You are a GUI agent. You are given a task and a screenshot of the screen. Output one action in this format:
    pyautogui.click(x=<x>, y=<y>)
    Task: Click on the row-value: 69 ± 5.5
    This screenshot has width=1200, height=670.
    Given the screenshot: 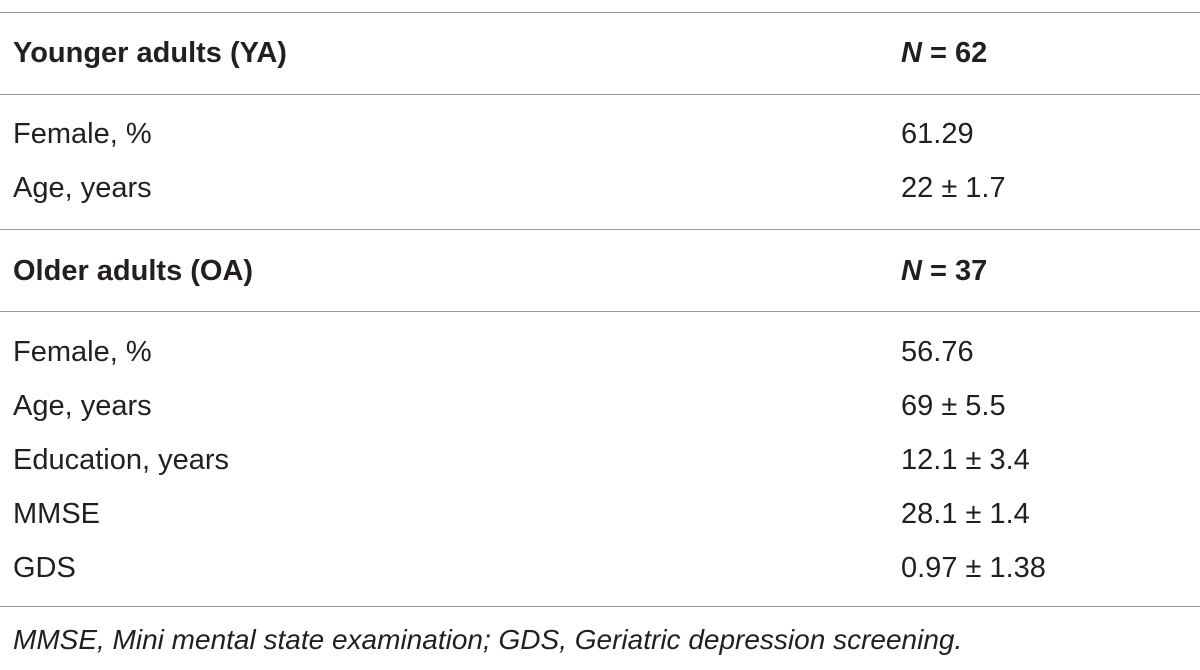 What is the action you would take?
    pyautogui.click(x=953, y=406)
    